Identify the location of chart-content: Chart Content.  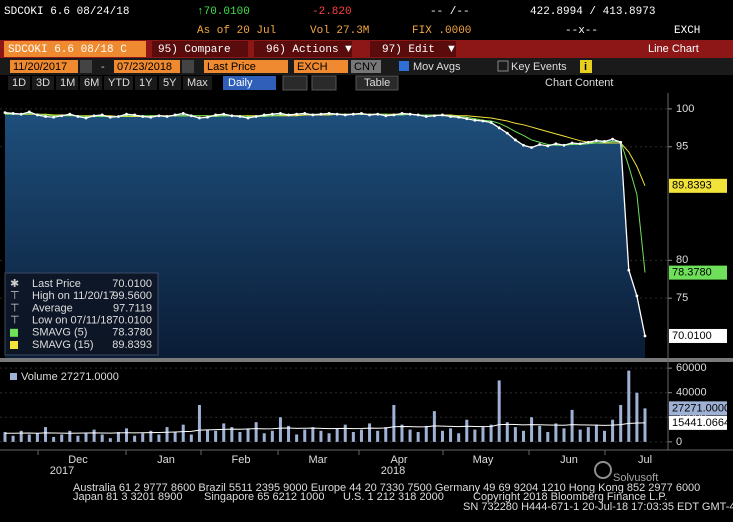
(579, 83).